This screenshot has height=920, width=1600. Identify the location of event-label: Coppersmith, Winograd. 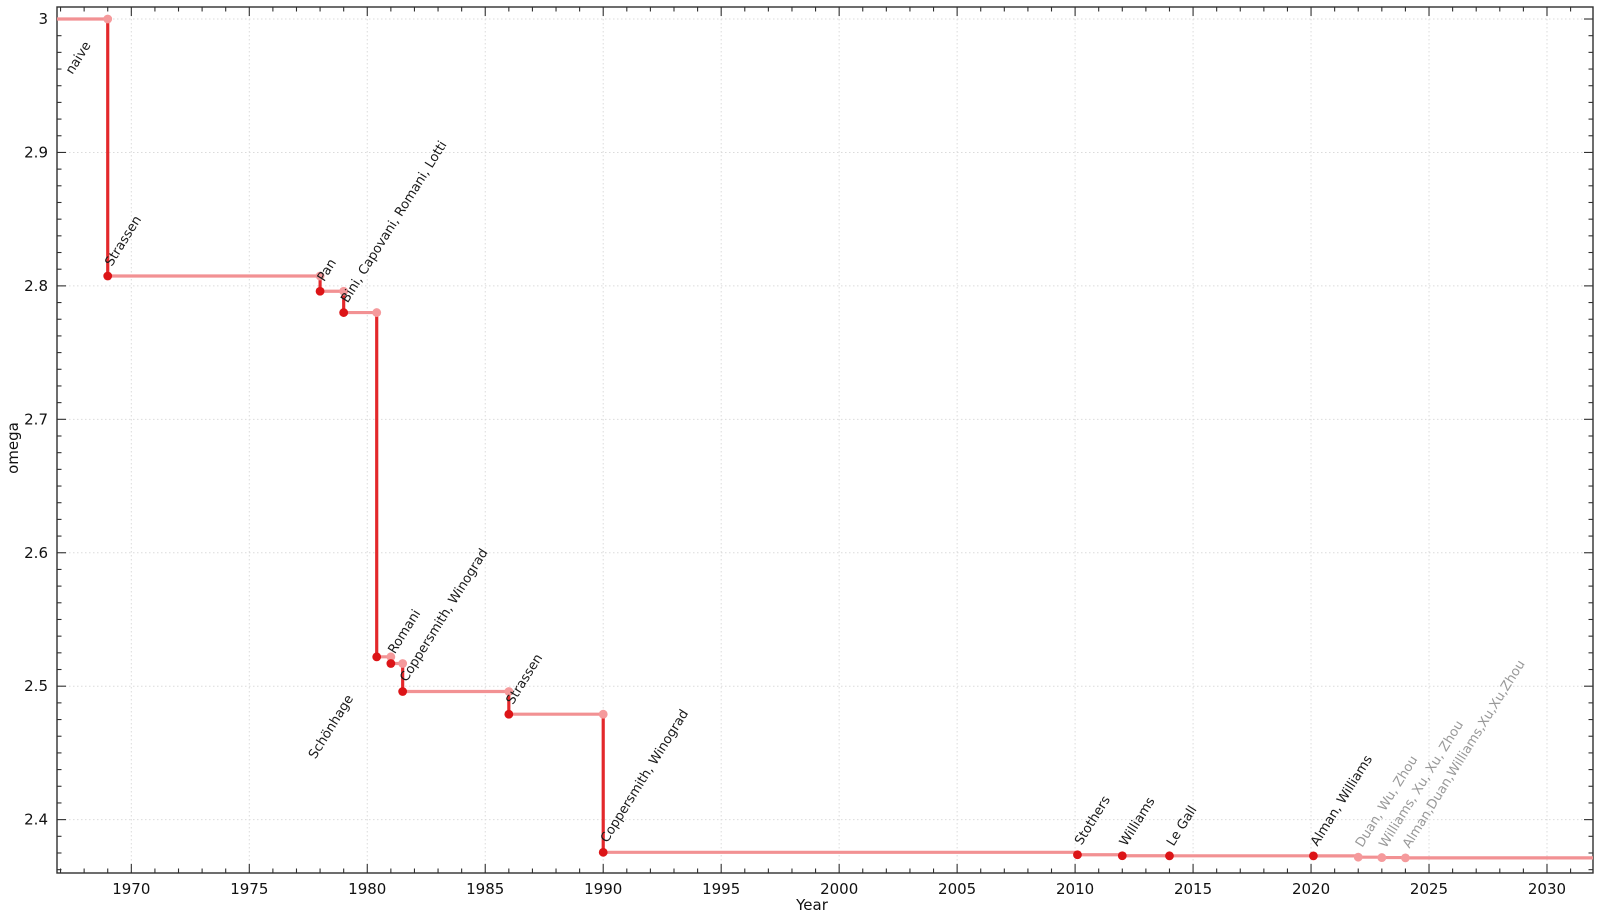
(645, 776).